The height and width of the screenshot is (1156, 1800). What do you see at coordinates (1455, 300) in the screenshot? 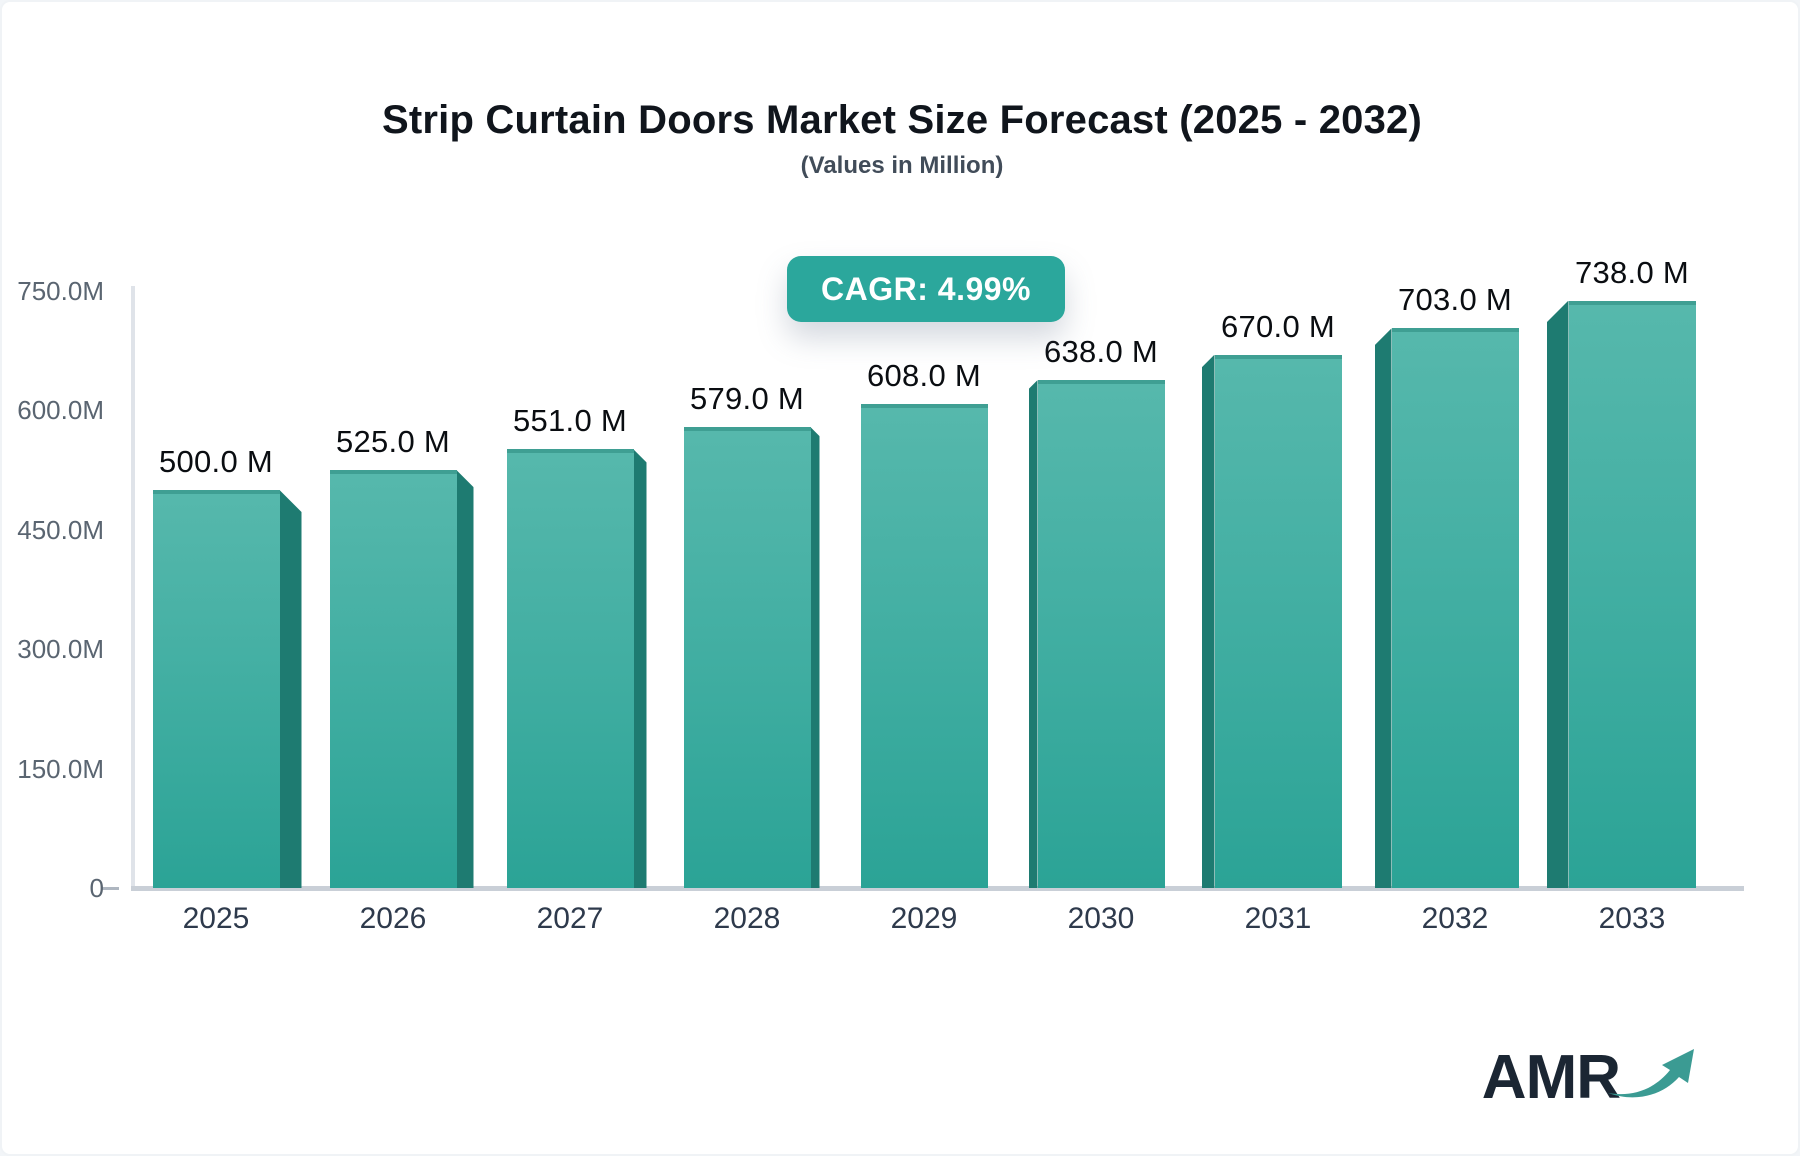
I see `bar-value-label-2032: 703.0 M` at bounding box center [1455, 300].